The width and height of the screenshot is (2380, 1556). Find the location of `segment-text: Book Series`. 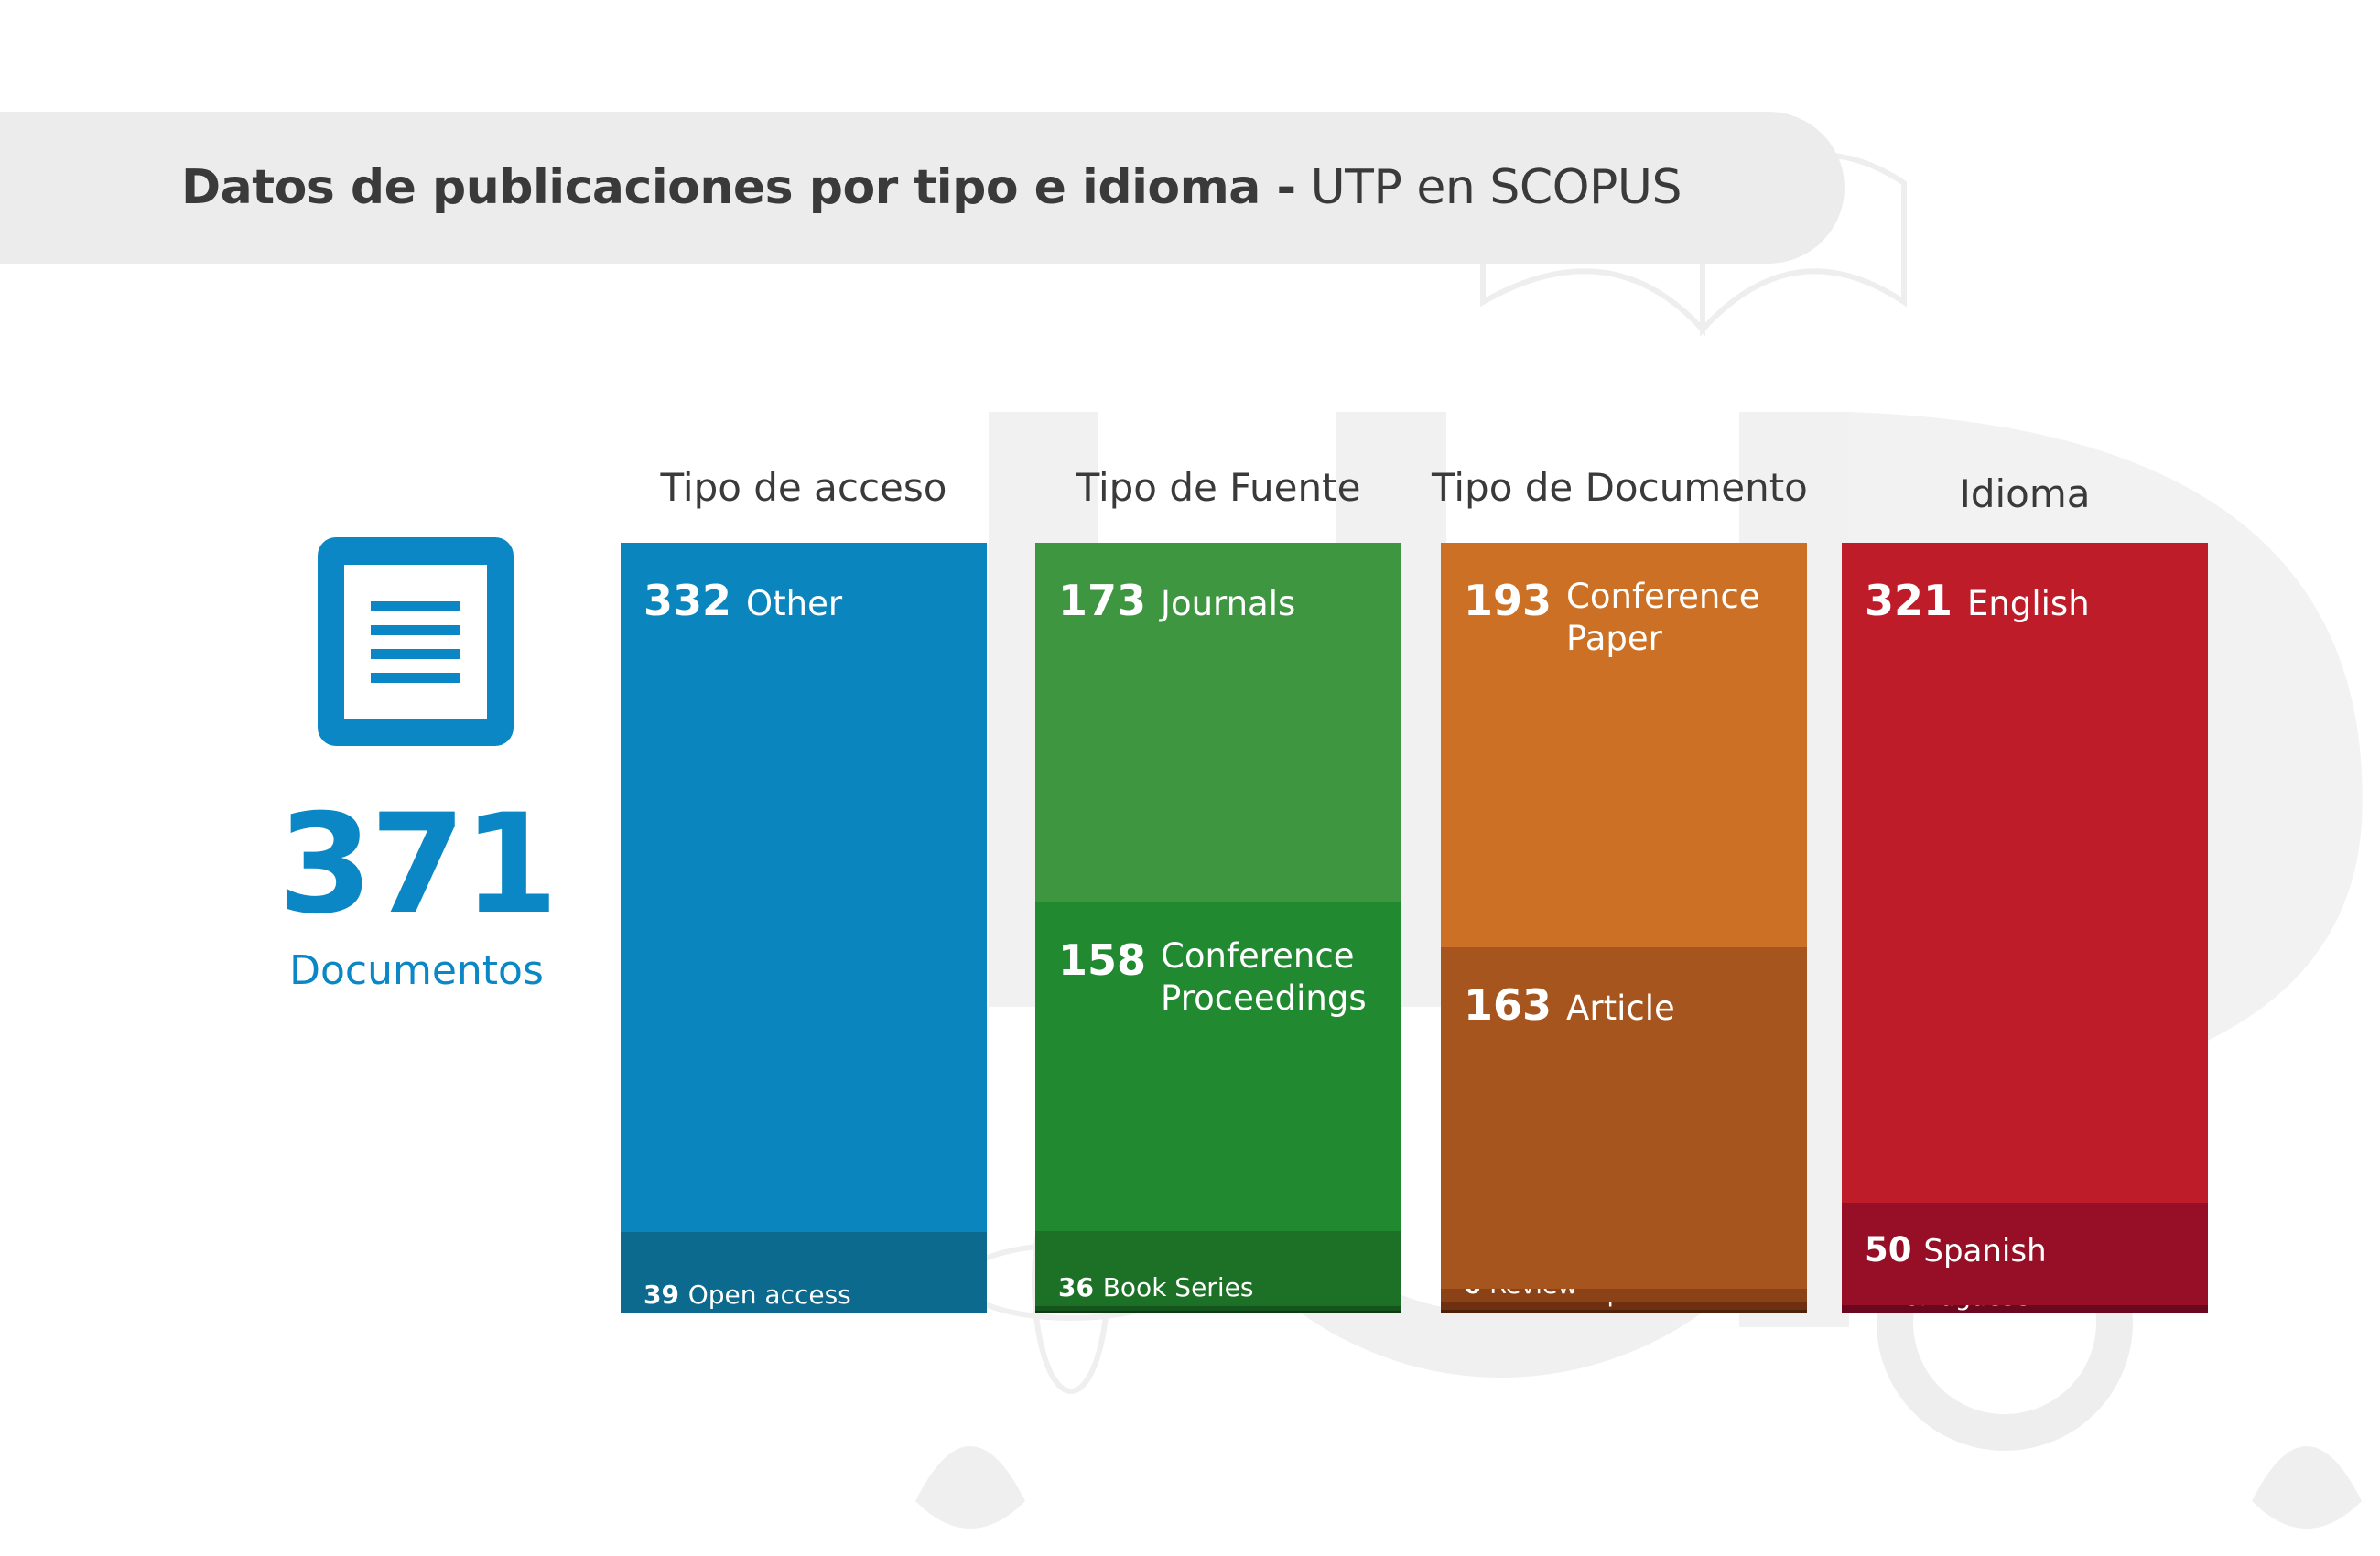

segment-text: Book Series is located at coordinates (1178, 1287).